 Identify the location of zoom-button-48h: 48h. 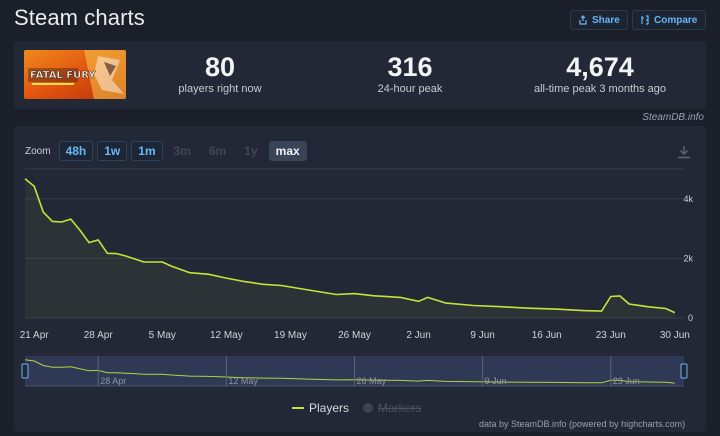
(76, 151).